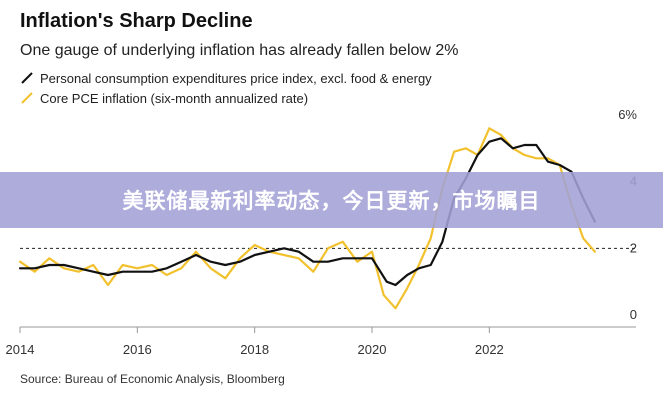 The height and width of the screenshot is (400, 663). Describe the element at coordinates (27, 78) in the screenshot. I see `legend-swatch-black` at that location.